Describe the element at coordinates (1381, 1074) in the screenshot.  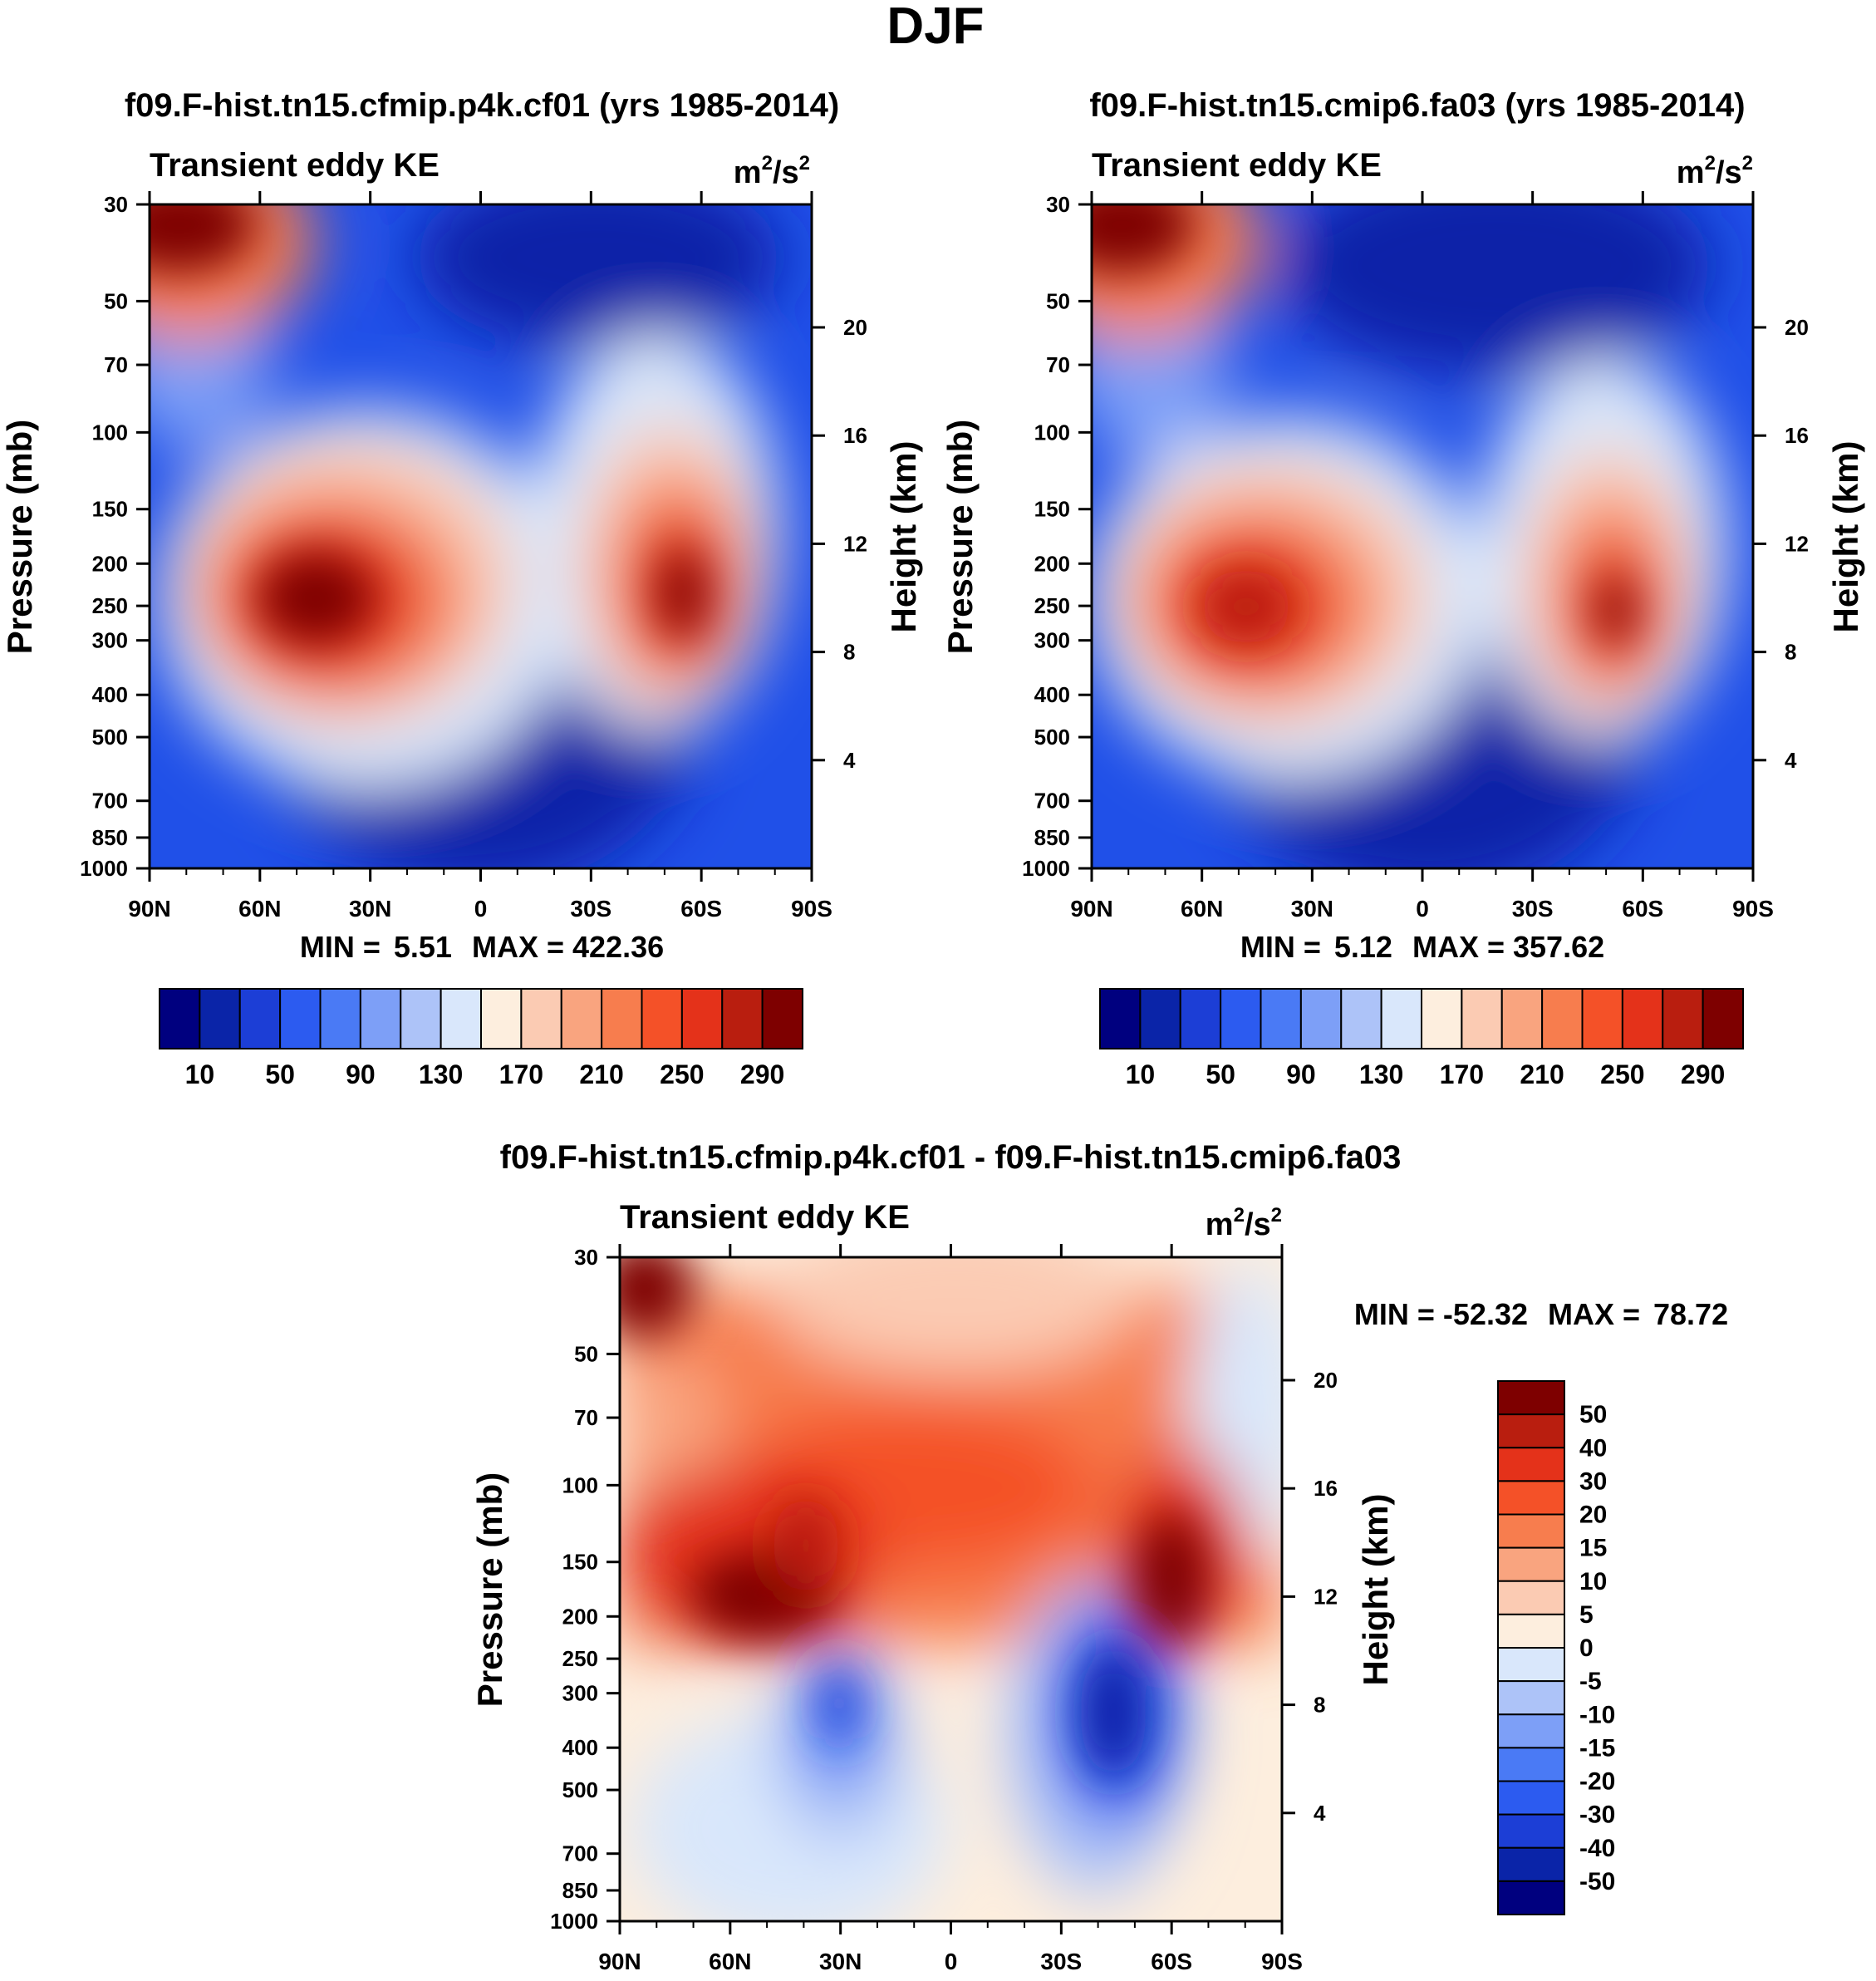
I see `colorbar-label: 130` at that location.